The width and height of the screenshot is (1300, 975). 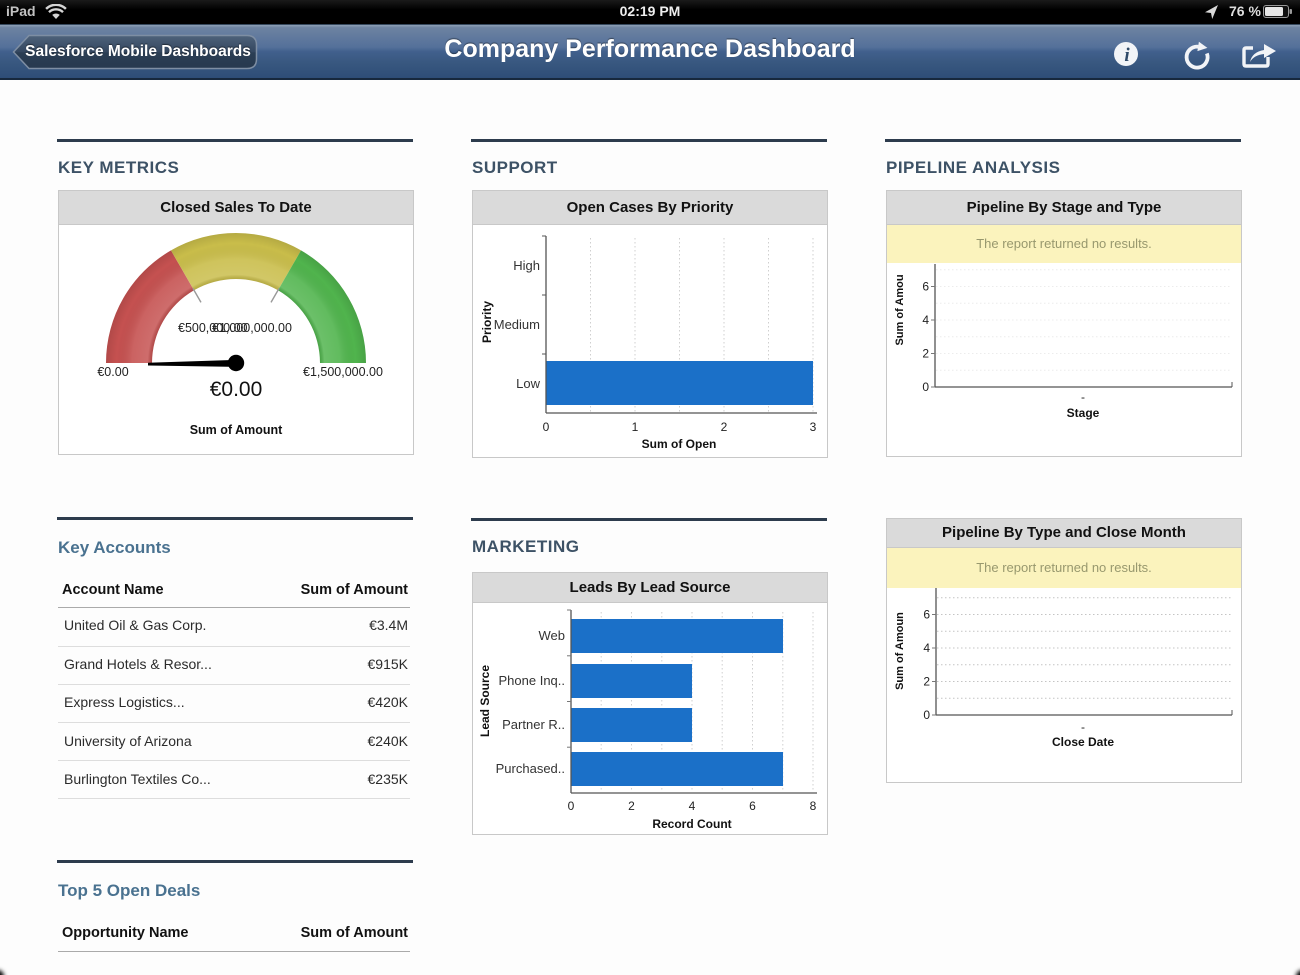 I want to click on svg-text: i, so click(x=1127, y=55).